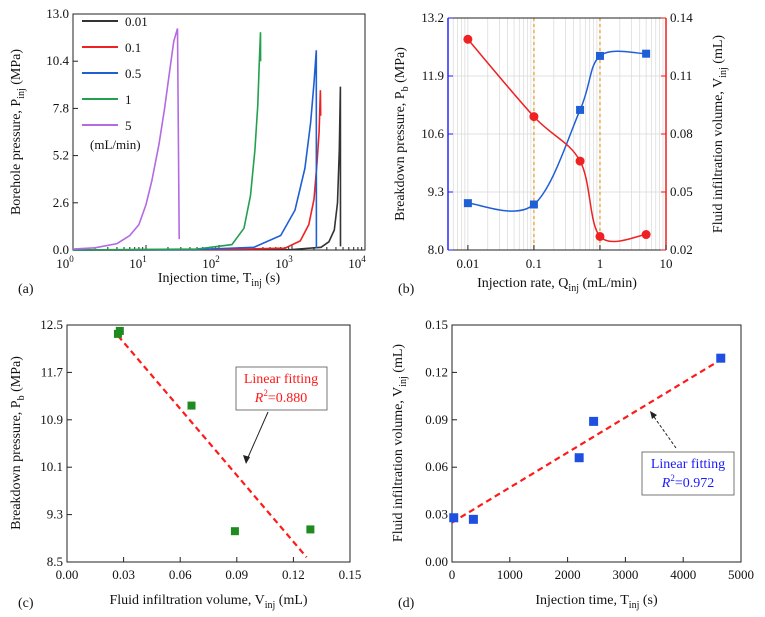  What do you see at coordinates (55, 561) in the screenshot?
I see `y-tick-label: 8.5` at bounding box center [55, 561].